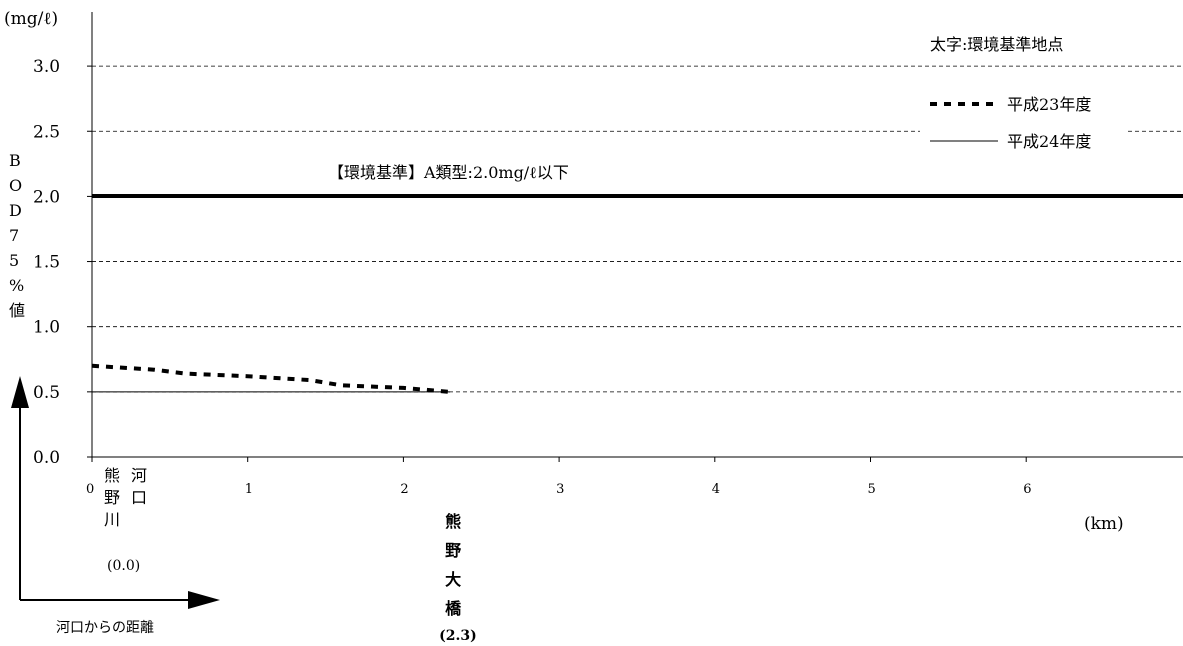  I want to click on y-label-char: B, so click(15, 160).